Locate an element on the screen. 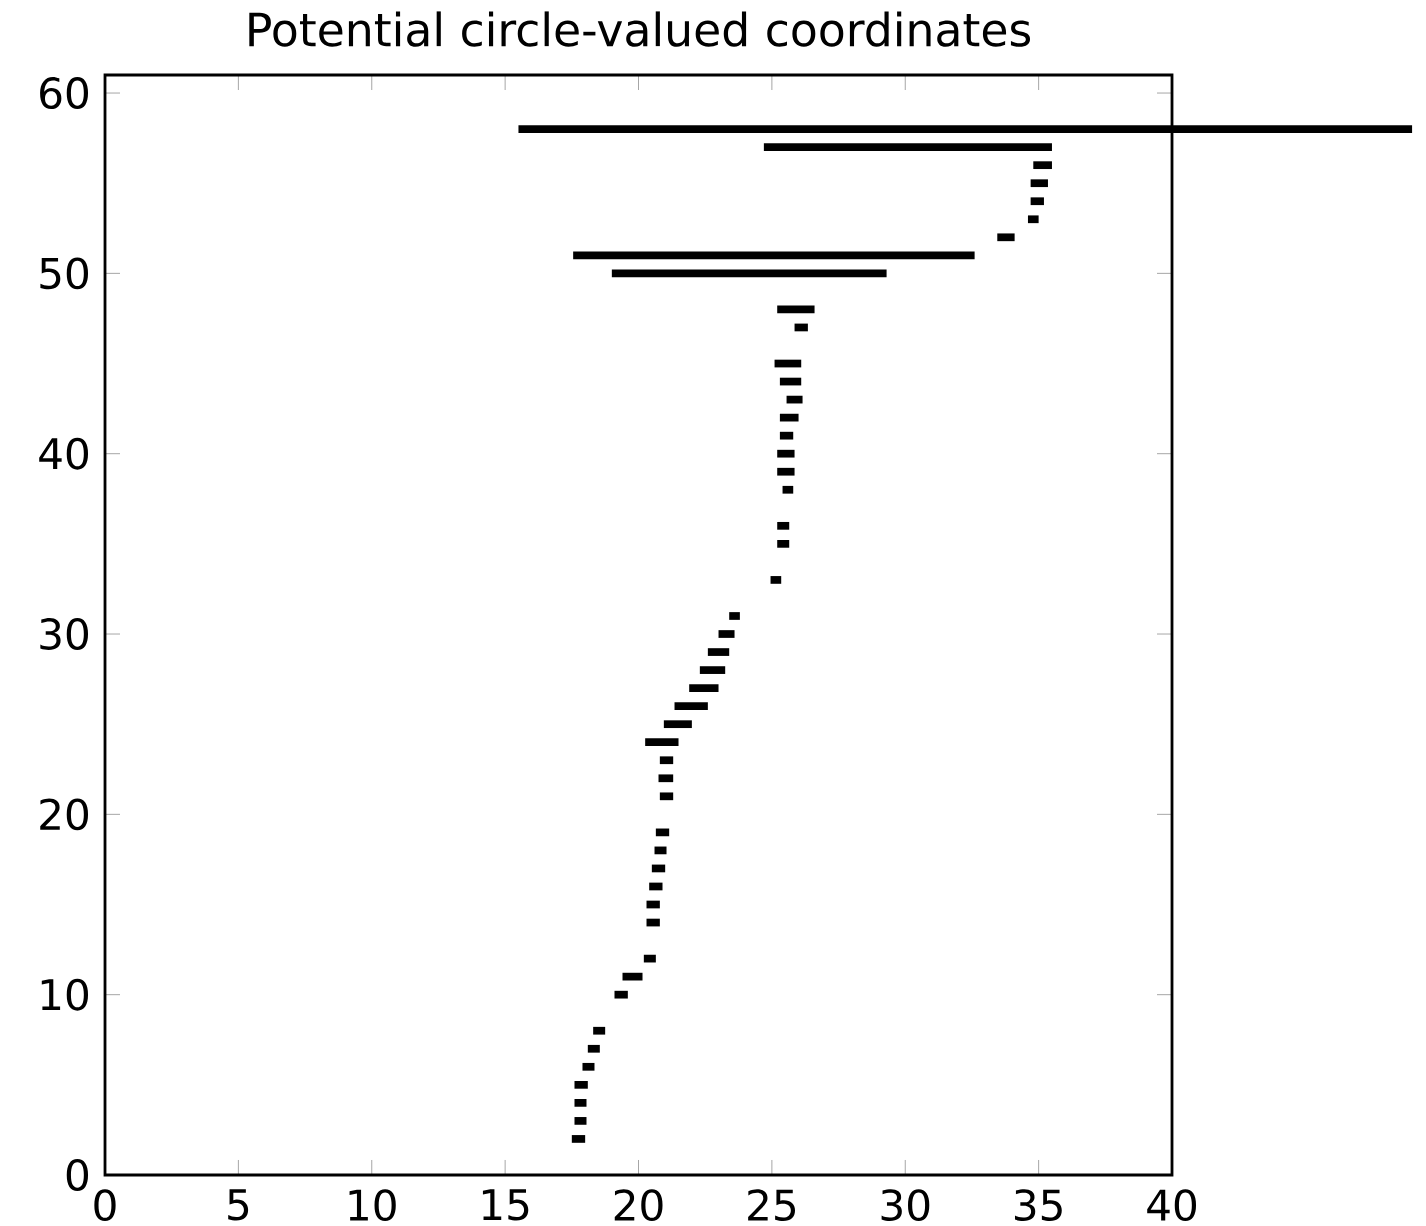  x-tick-label: 35 is located at coordinates (1038, 1205).